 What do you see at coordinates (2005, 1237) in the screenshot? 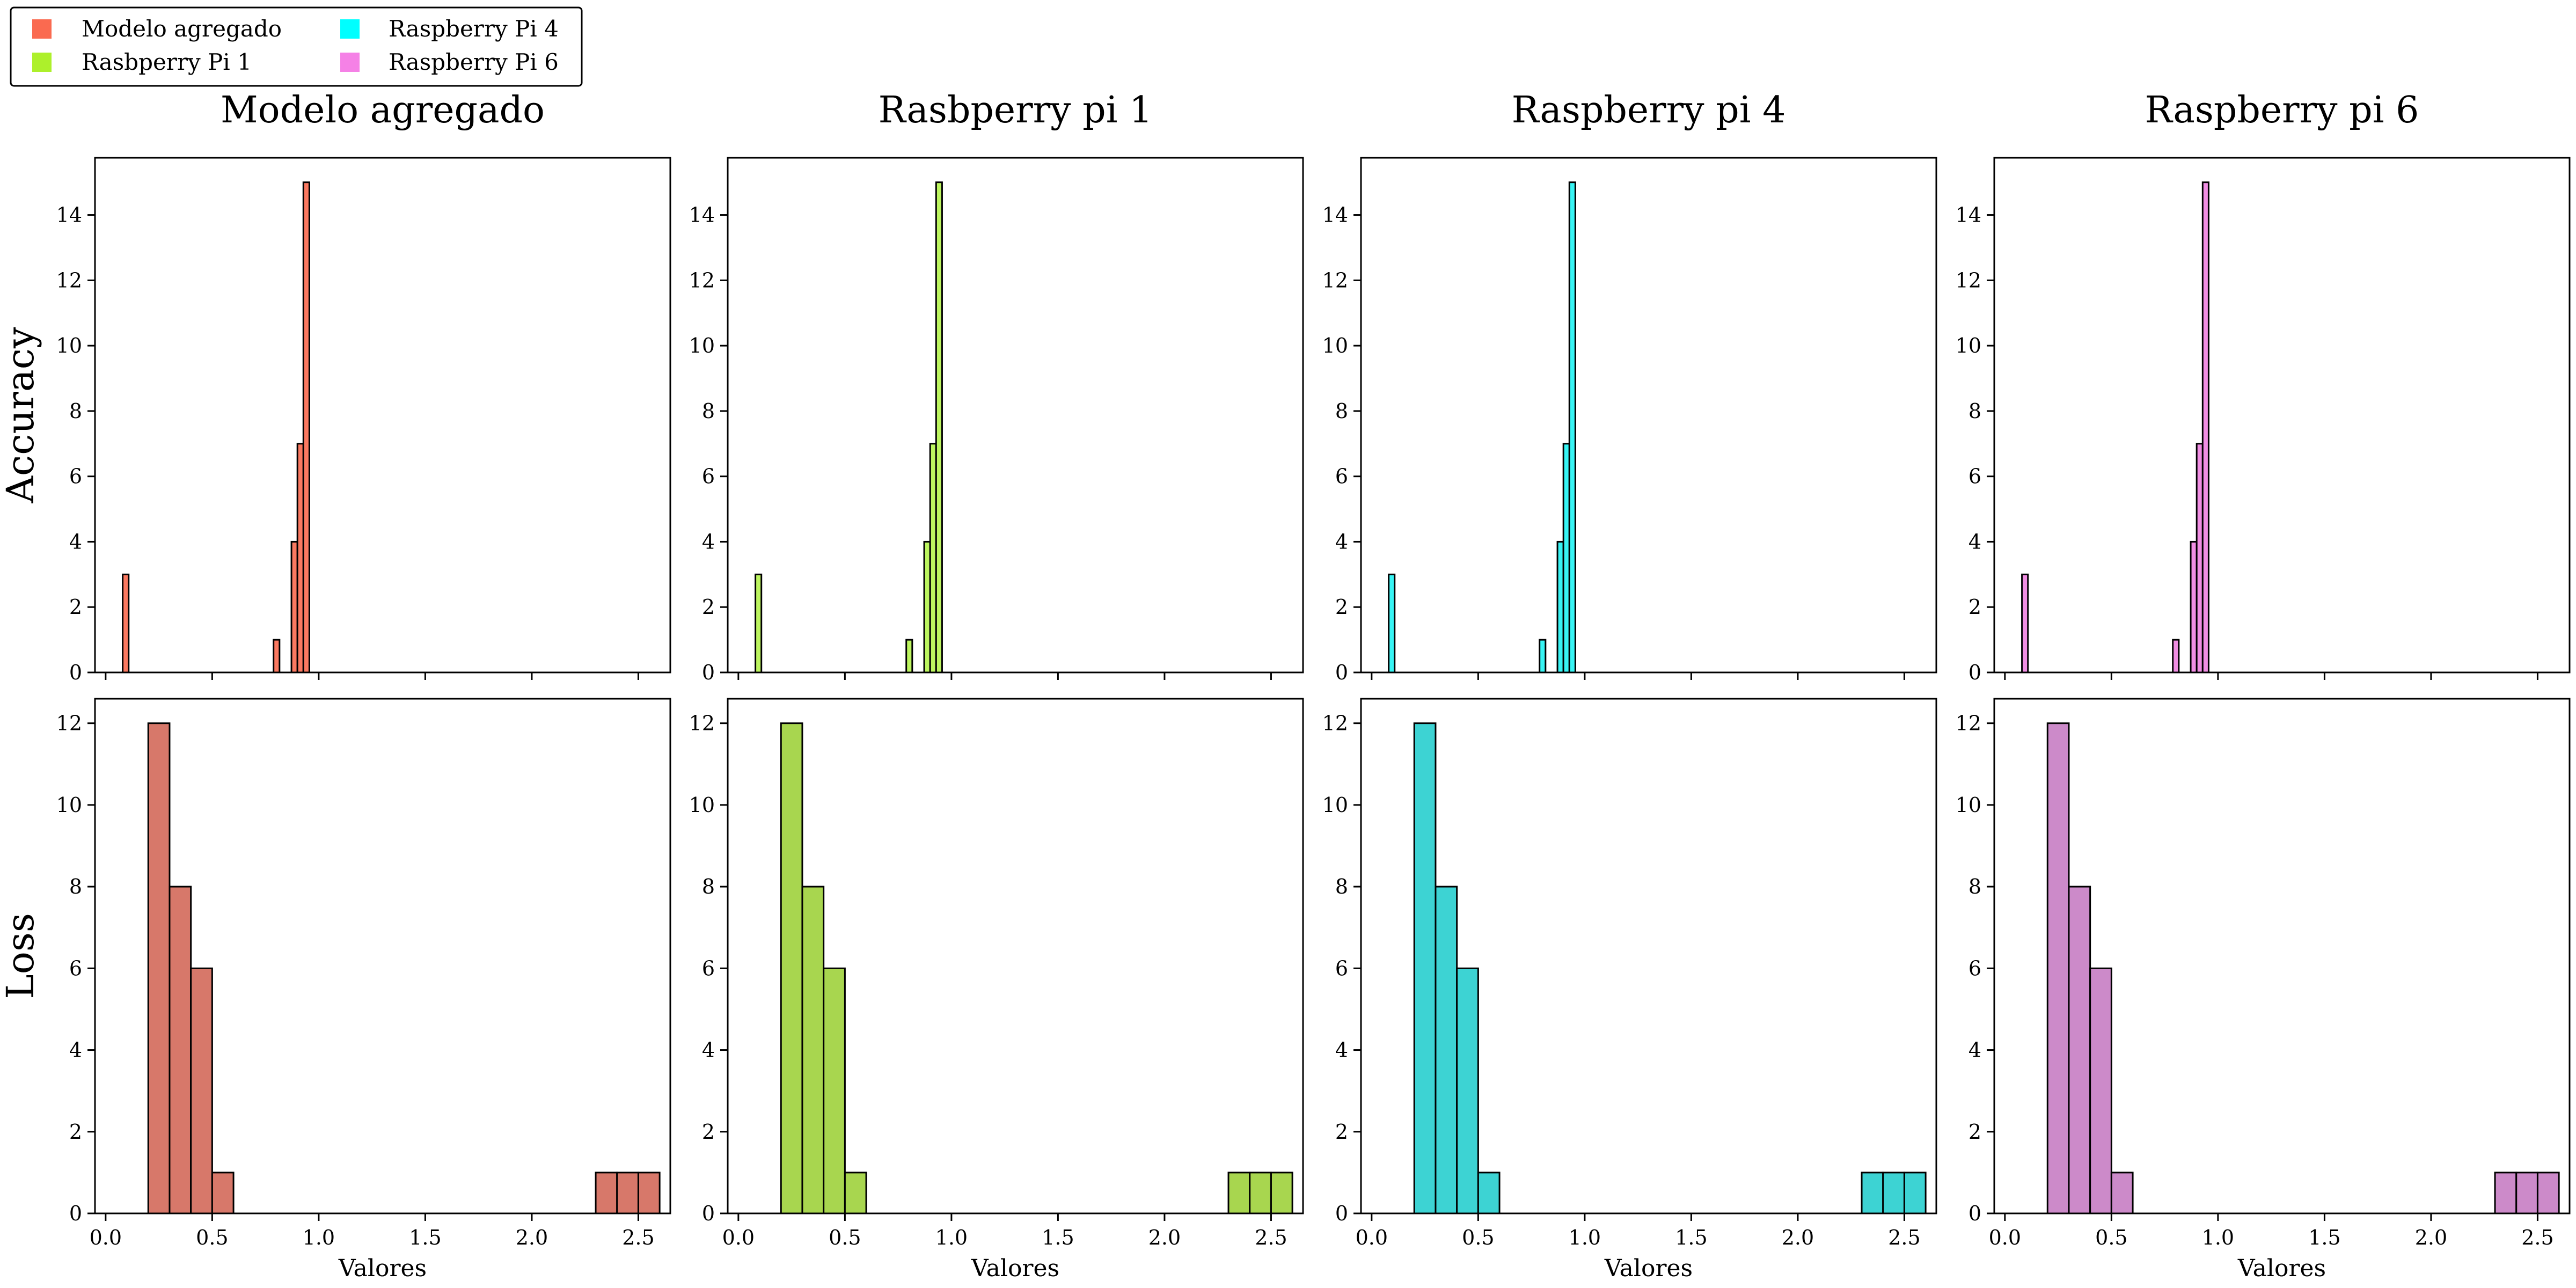
I see `x-tick-label-raspberry-pi-6-0: 0.0` at bounding box center [2005, 1237].